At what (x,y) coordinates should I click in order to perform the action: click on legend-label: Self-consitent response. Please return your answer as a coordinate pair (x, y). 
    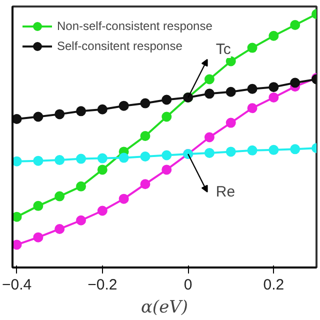
    Looking at the image, I should click on (119, 46).